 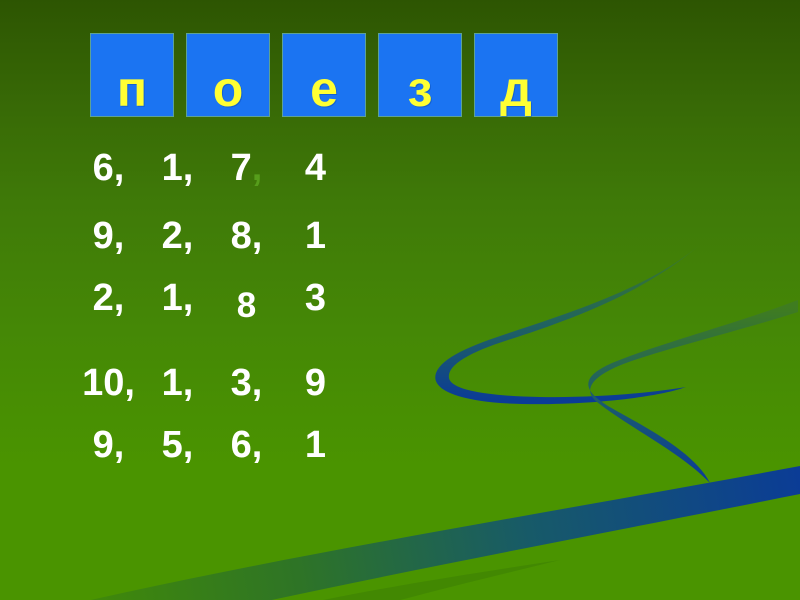 What do you see at coordinates (315, 383) in the screenshot?
I see `number-cell: 9` at bounding box center [315, 383].